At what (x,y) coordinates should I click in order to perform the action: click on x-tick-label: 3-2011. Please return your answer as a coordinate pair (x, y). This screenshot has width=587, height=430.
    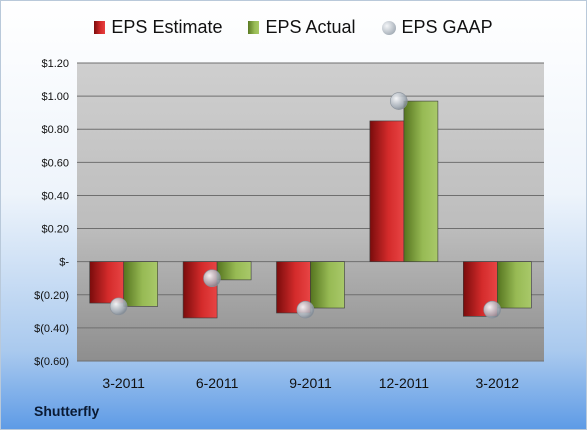
    Looking at the image, I should click on (123, 383).